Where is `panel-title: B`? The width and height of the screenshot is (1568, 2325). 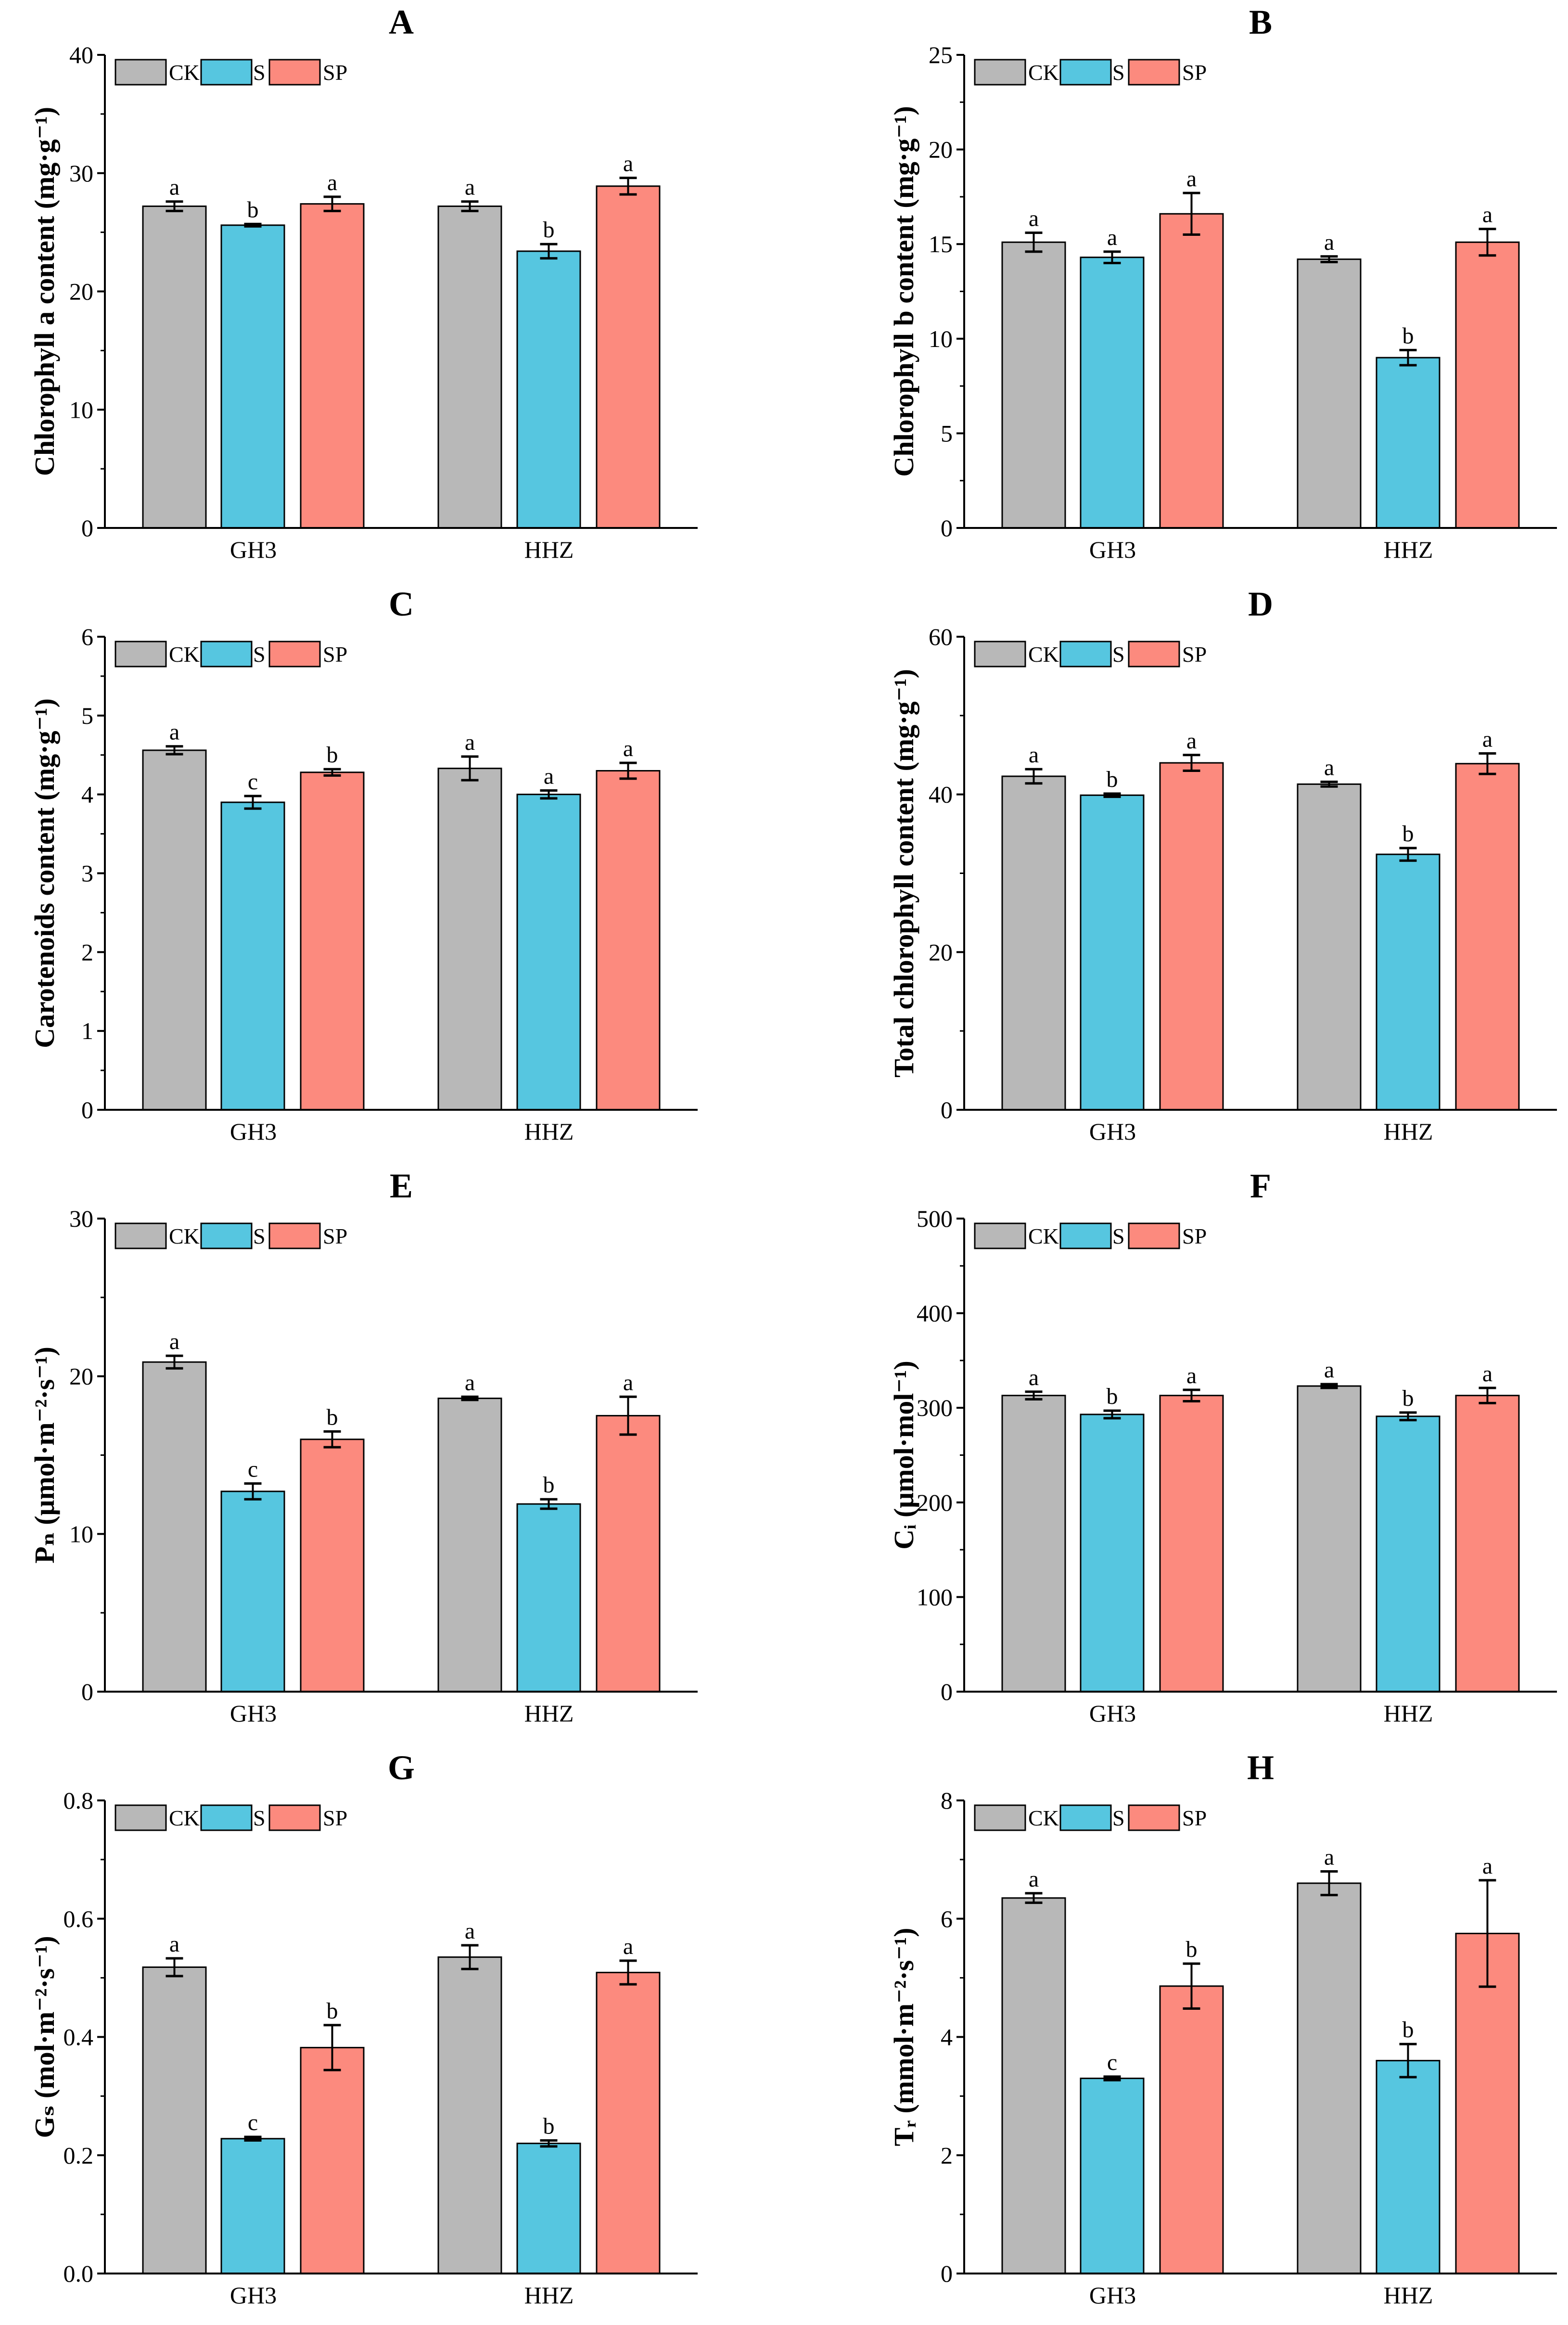
panel-title: B is located at coordinates (1260, 22).